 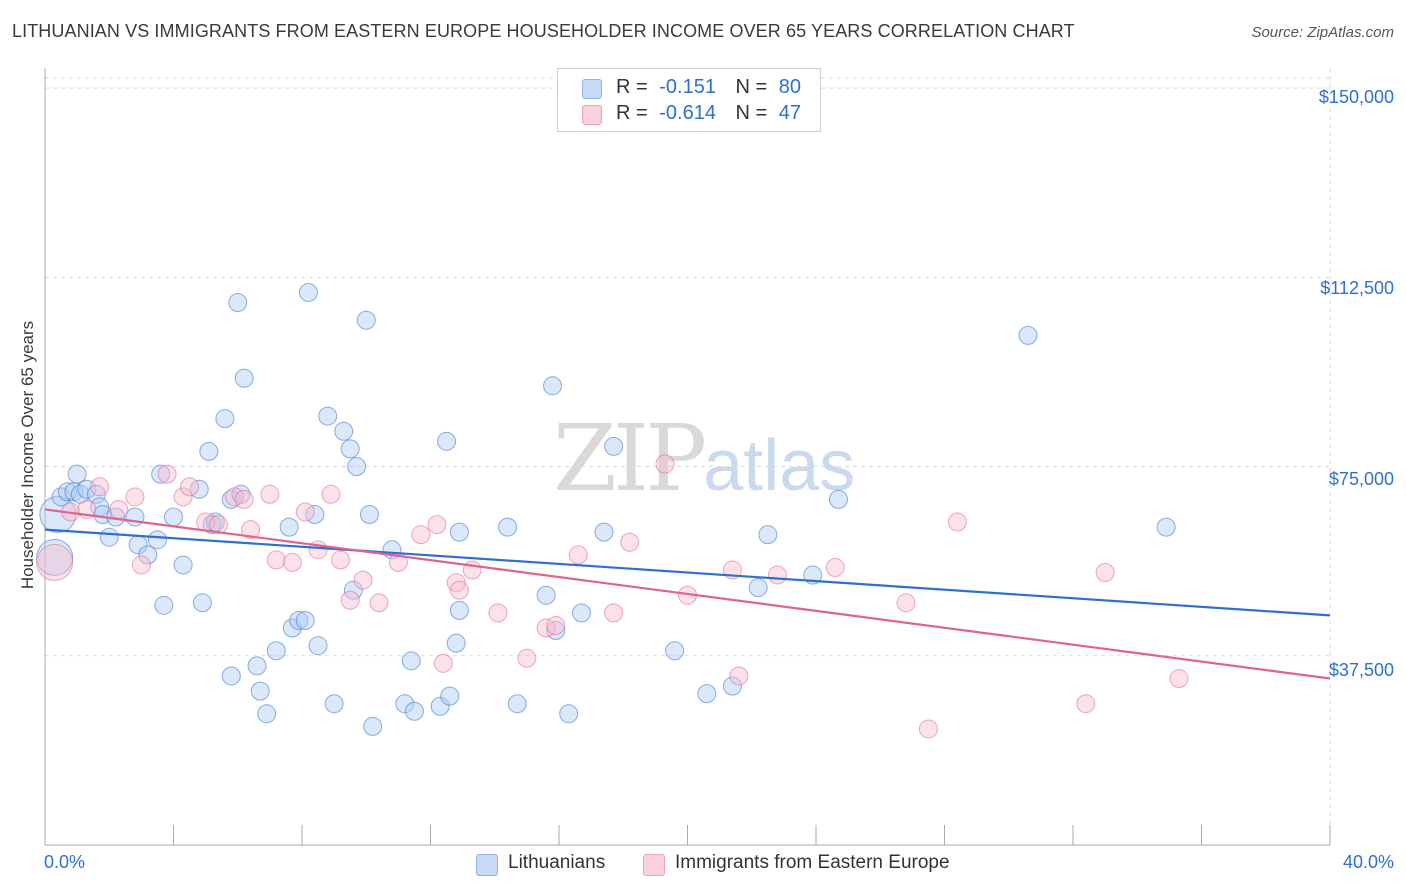 What do you see at coordinates (487, 865) in the screenshot?
I see `bottom-legend-swatch-blue` at bounding box center [487, 865].